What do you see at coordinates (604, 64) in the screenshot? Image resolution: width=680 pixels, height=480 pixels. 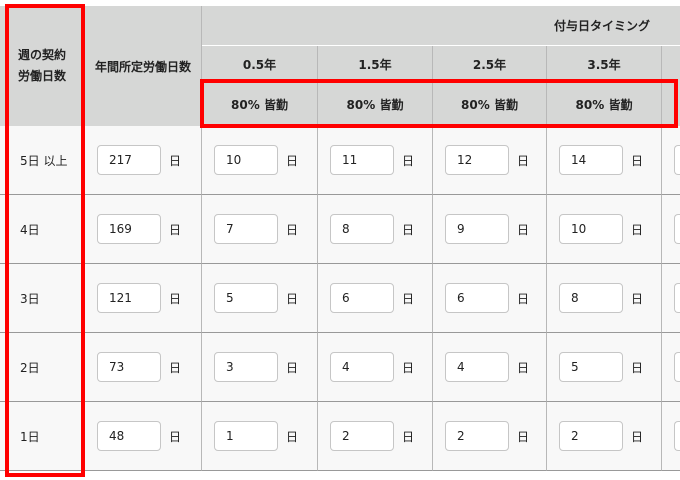 I see `header-period: 3.5年` at bounding box center [604, 64].